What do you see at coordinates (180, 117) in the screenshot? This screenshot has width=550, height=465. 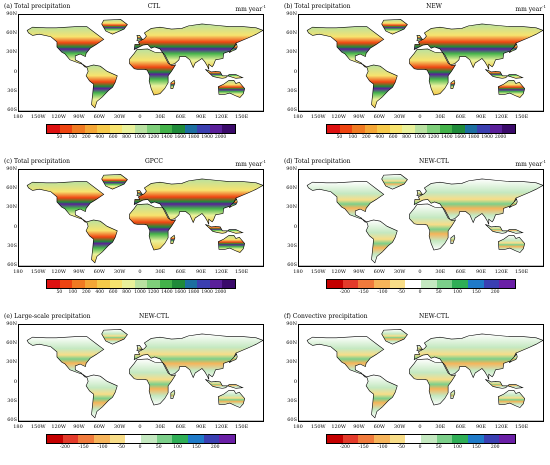 I see `lon-label: 60E` at bounding box center [180, 117].